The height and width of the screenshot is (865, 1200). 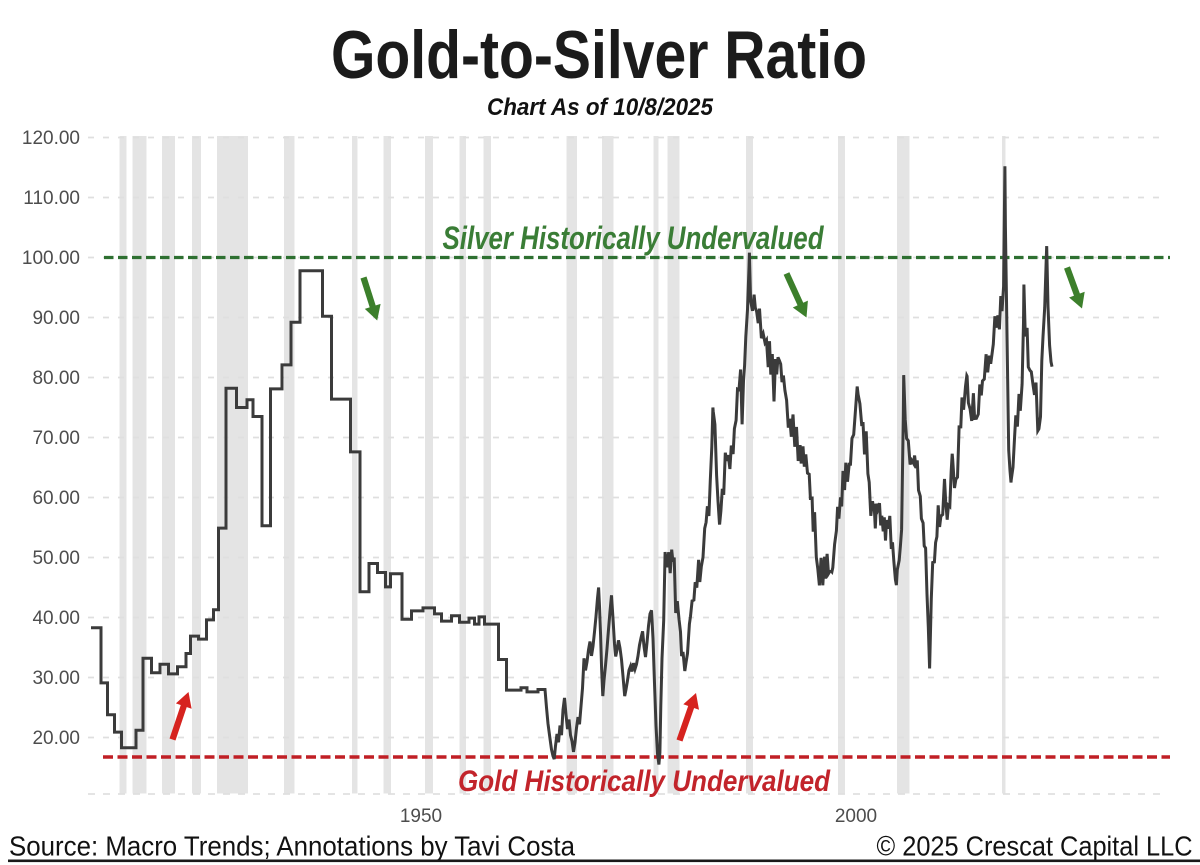 I want to click on svg-text:Silver Historically Undervalue: Silver Historically Undervalued, so click(x=634, y=238).